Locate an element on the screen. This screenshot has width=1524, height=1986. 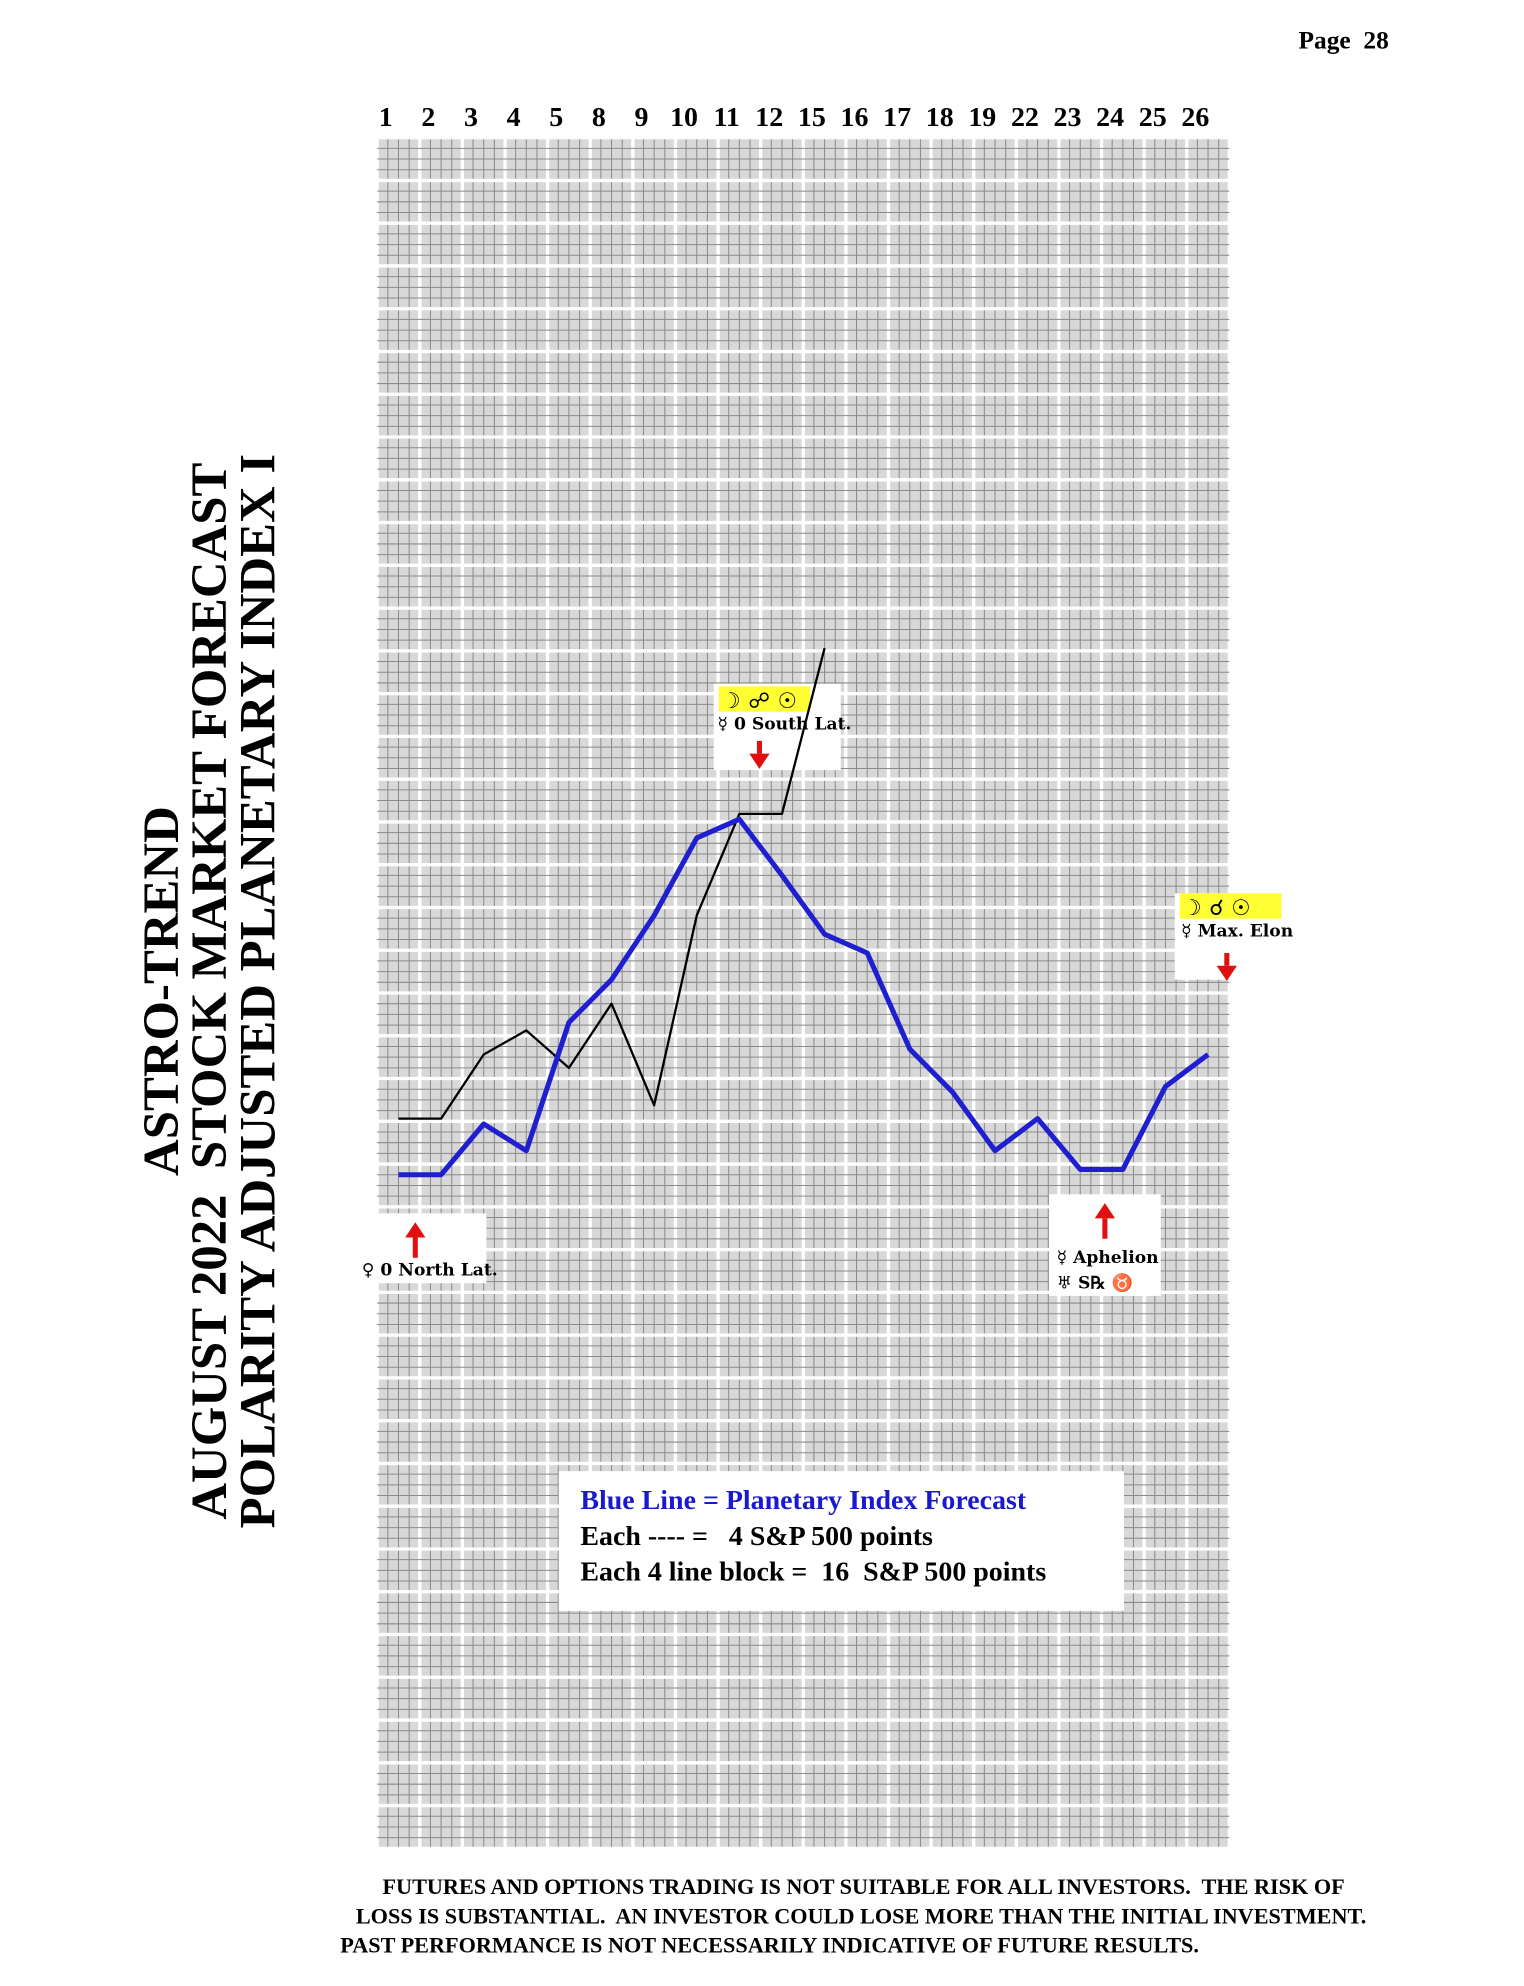
annotation-text: ☿ Max. Elon is located at coordinates (1237, 931).